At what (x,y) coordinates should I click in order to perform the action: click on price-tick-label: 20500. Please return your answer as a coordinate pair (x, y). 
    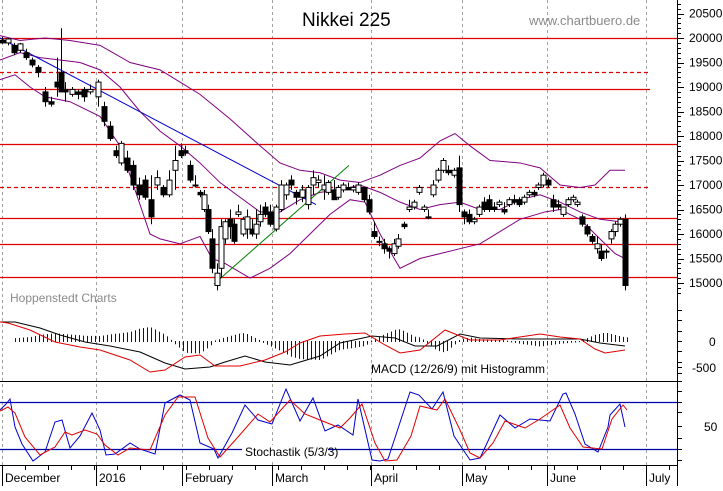
    Looking at the image, I should click on (706, 14).